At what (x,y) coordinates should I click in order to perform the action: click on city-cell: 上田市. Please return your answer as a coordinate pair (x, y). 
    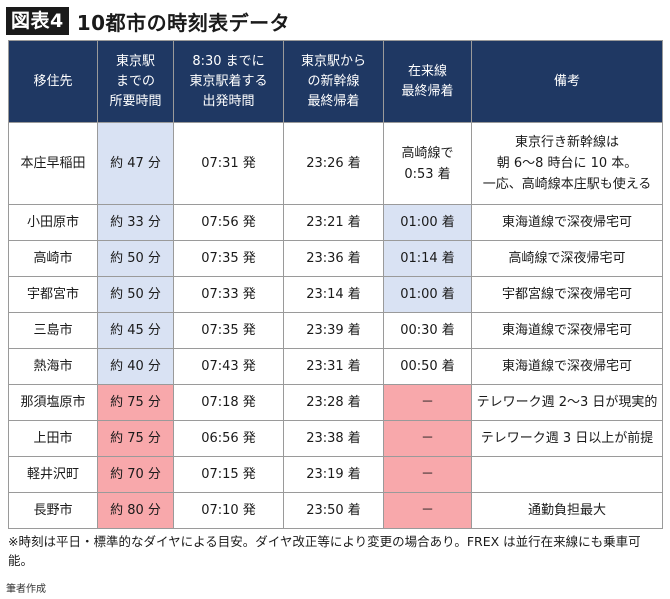
    Looking at the image, I should click on (53, 438).